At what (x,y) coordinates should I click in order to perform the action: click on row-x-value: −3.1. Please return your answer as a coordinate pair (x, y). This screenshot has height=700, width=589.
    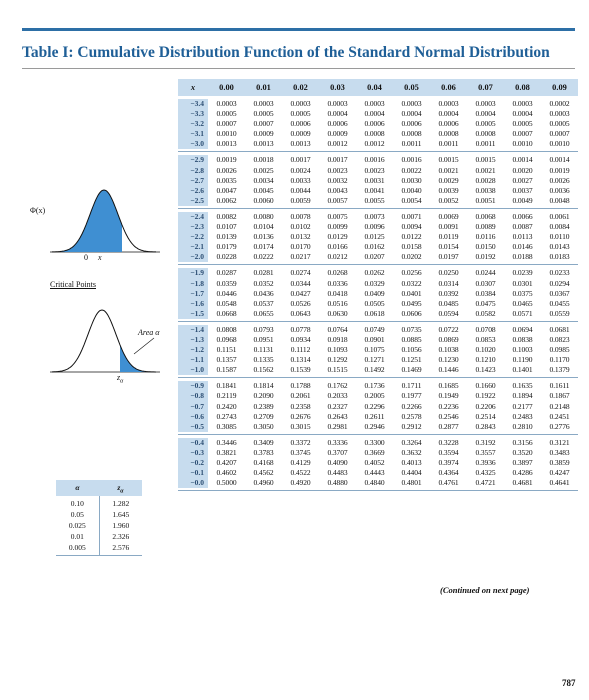
    Looking at the image, I should click on (193, 134).